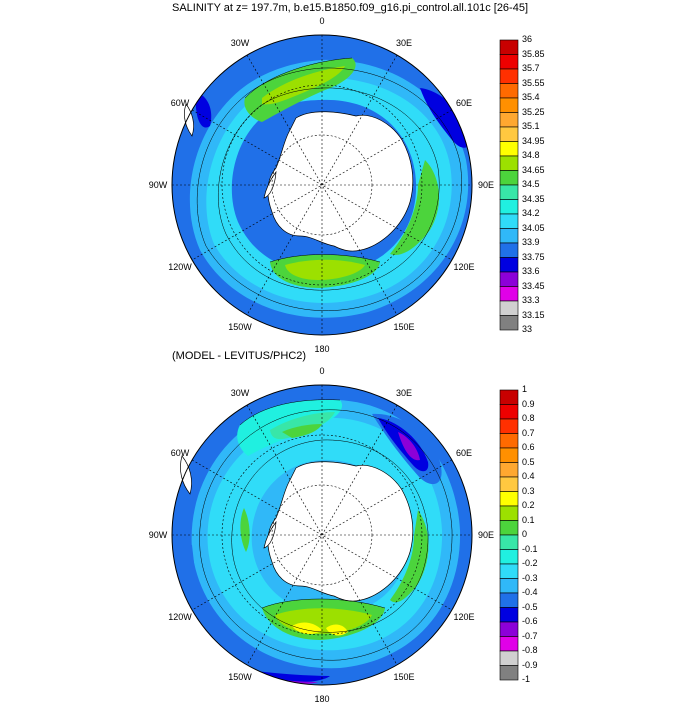 This screenshot has height=704, width=700. I want to click on bottom-colorbar, so click(509, 535).